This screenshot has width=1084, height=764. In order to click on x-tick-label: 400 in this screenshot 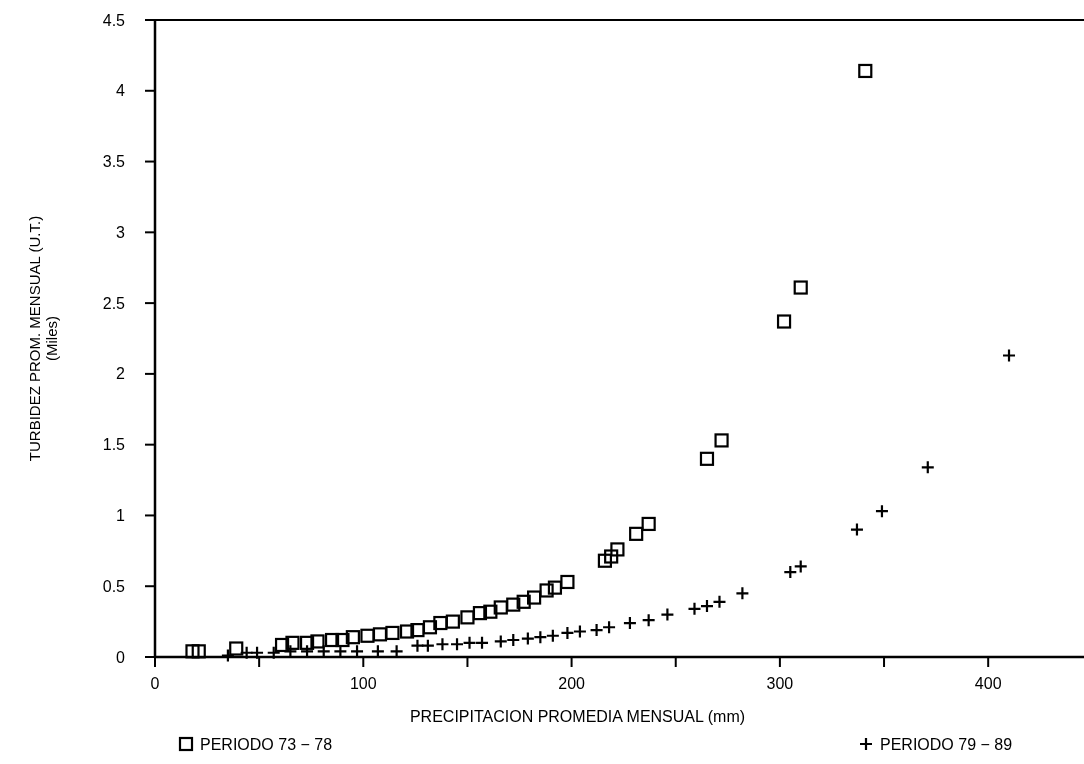, I will do `click(988, 683)`.